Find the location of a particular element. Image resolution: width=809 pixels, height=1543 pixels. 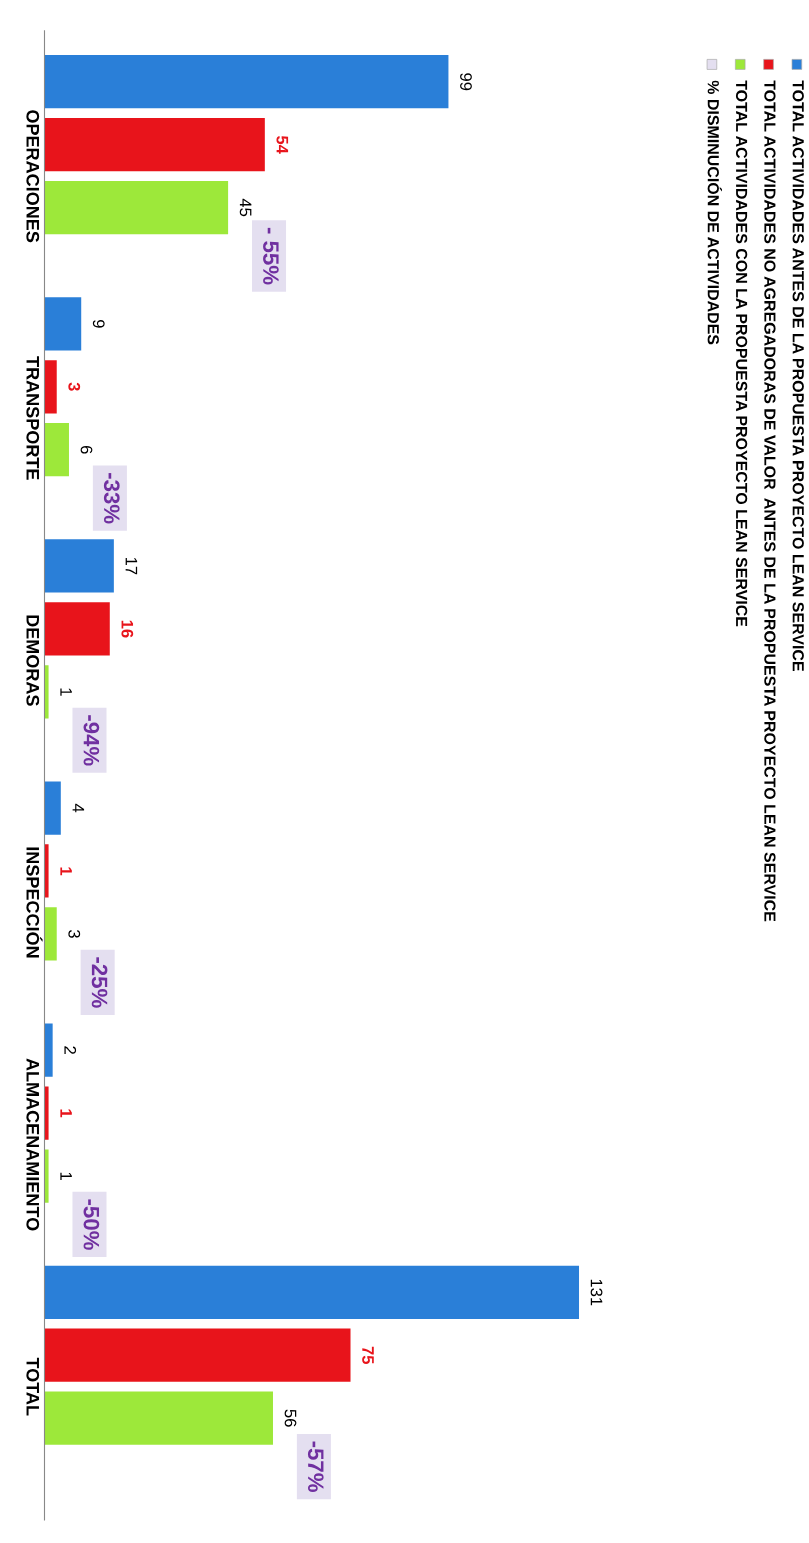

y-tick-label: INSPECCIÓN is located at coordinates (34, 902).